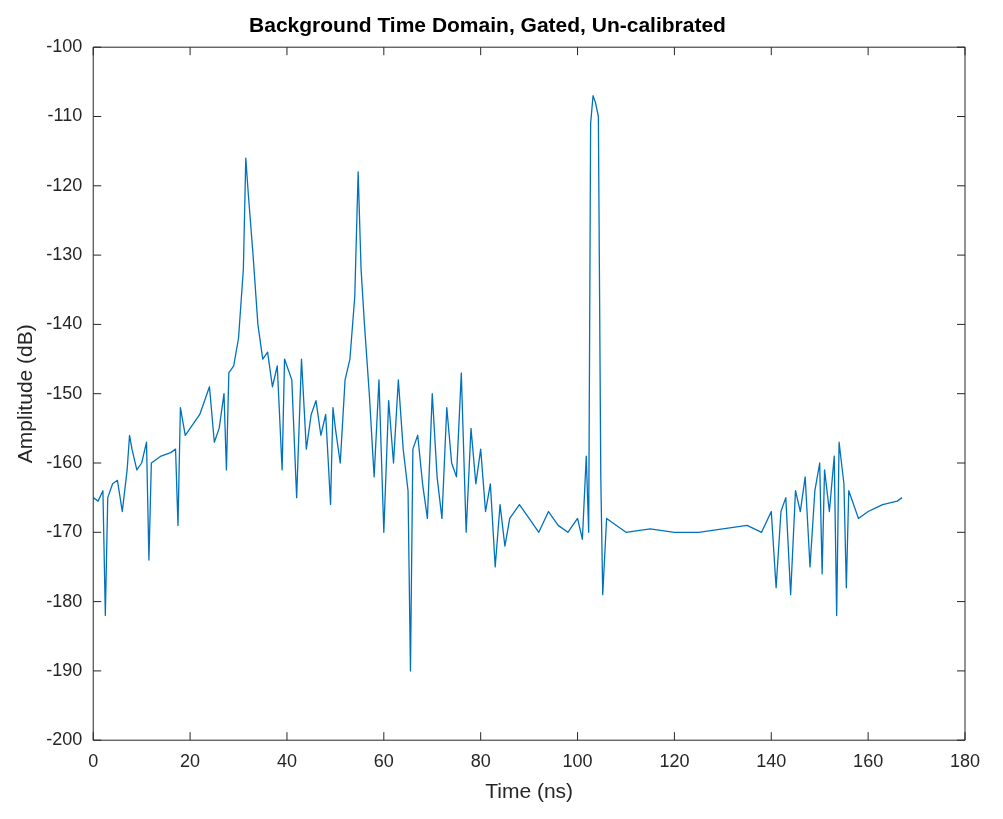 Image resolution: width=1003 pixels, height=819 pixels. Describe the element at coordinates (64, 531) in the screenshot. I see `y-tick-label: -170` at that location.